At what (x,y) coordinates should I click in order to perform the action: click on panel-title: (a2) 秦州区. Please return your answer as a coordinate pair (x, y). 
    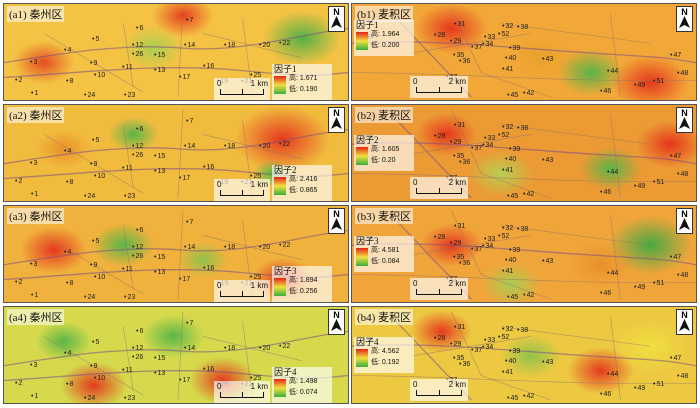
    Looking at the image, I should click on (36, 115).